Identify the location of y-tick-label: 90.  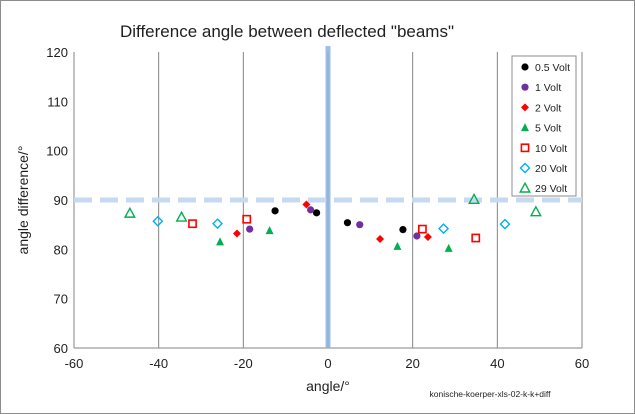
(61, 200).